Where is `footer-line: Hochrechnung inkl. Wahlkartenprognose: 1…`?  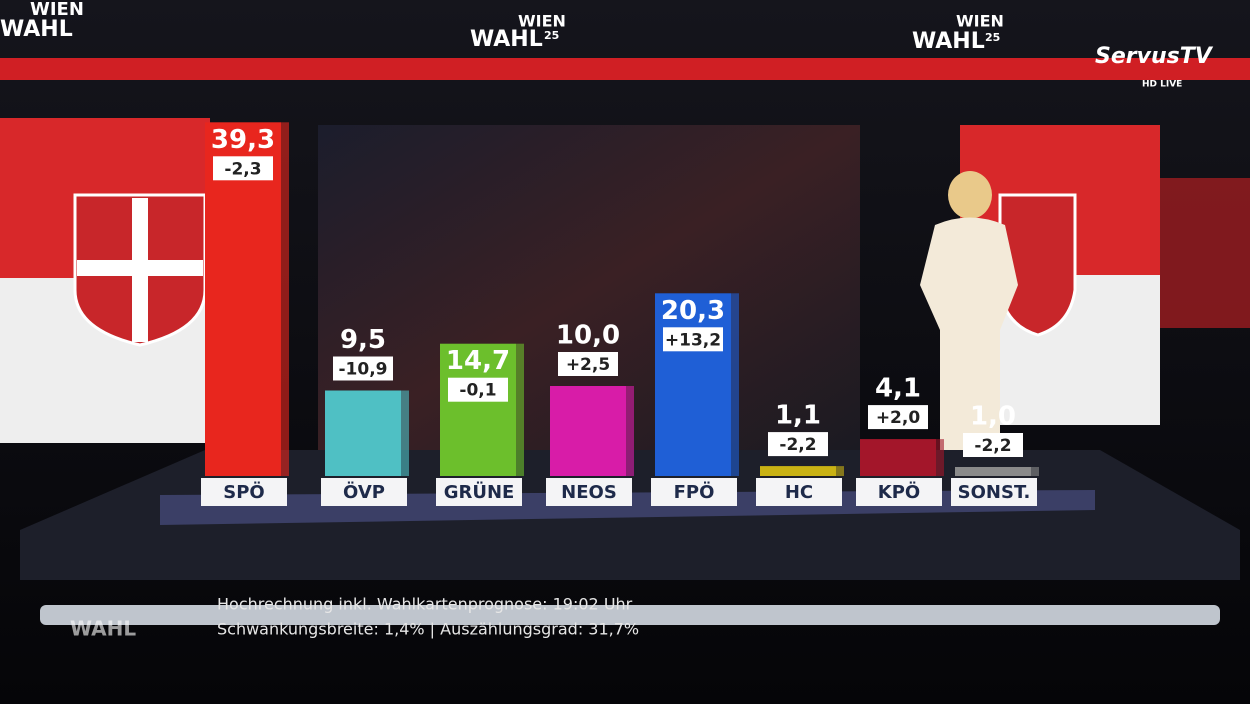
footer-line: Hochrechnung inkl. Wahlkartenprognose: 1… is located at coordinates (425, 604).